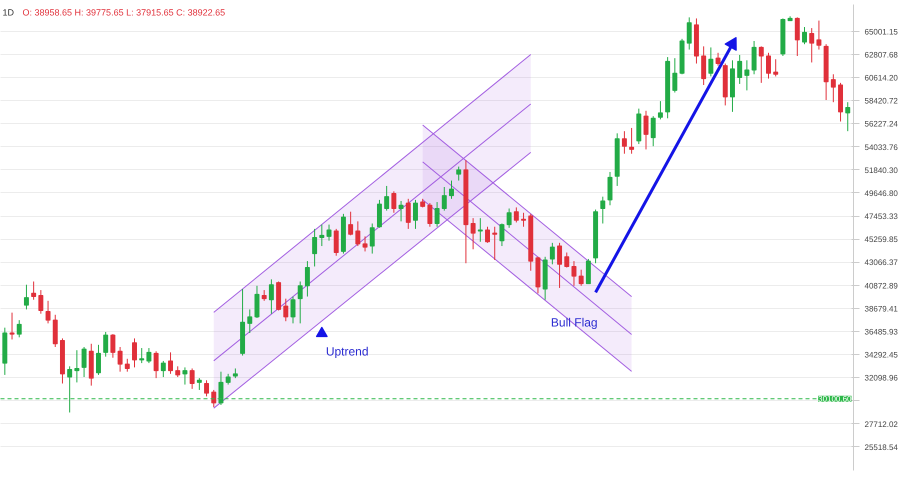 The width and height of the screenshot is (900, 500). Describe the element at coordinates (881, 285) in the screenshot. I see `y-tick-label: 40872.89` at that location.